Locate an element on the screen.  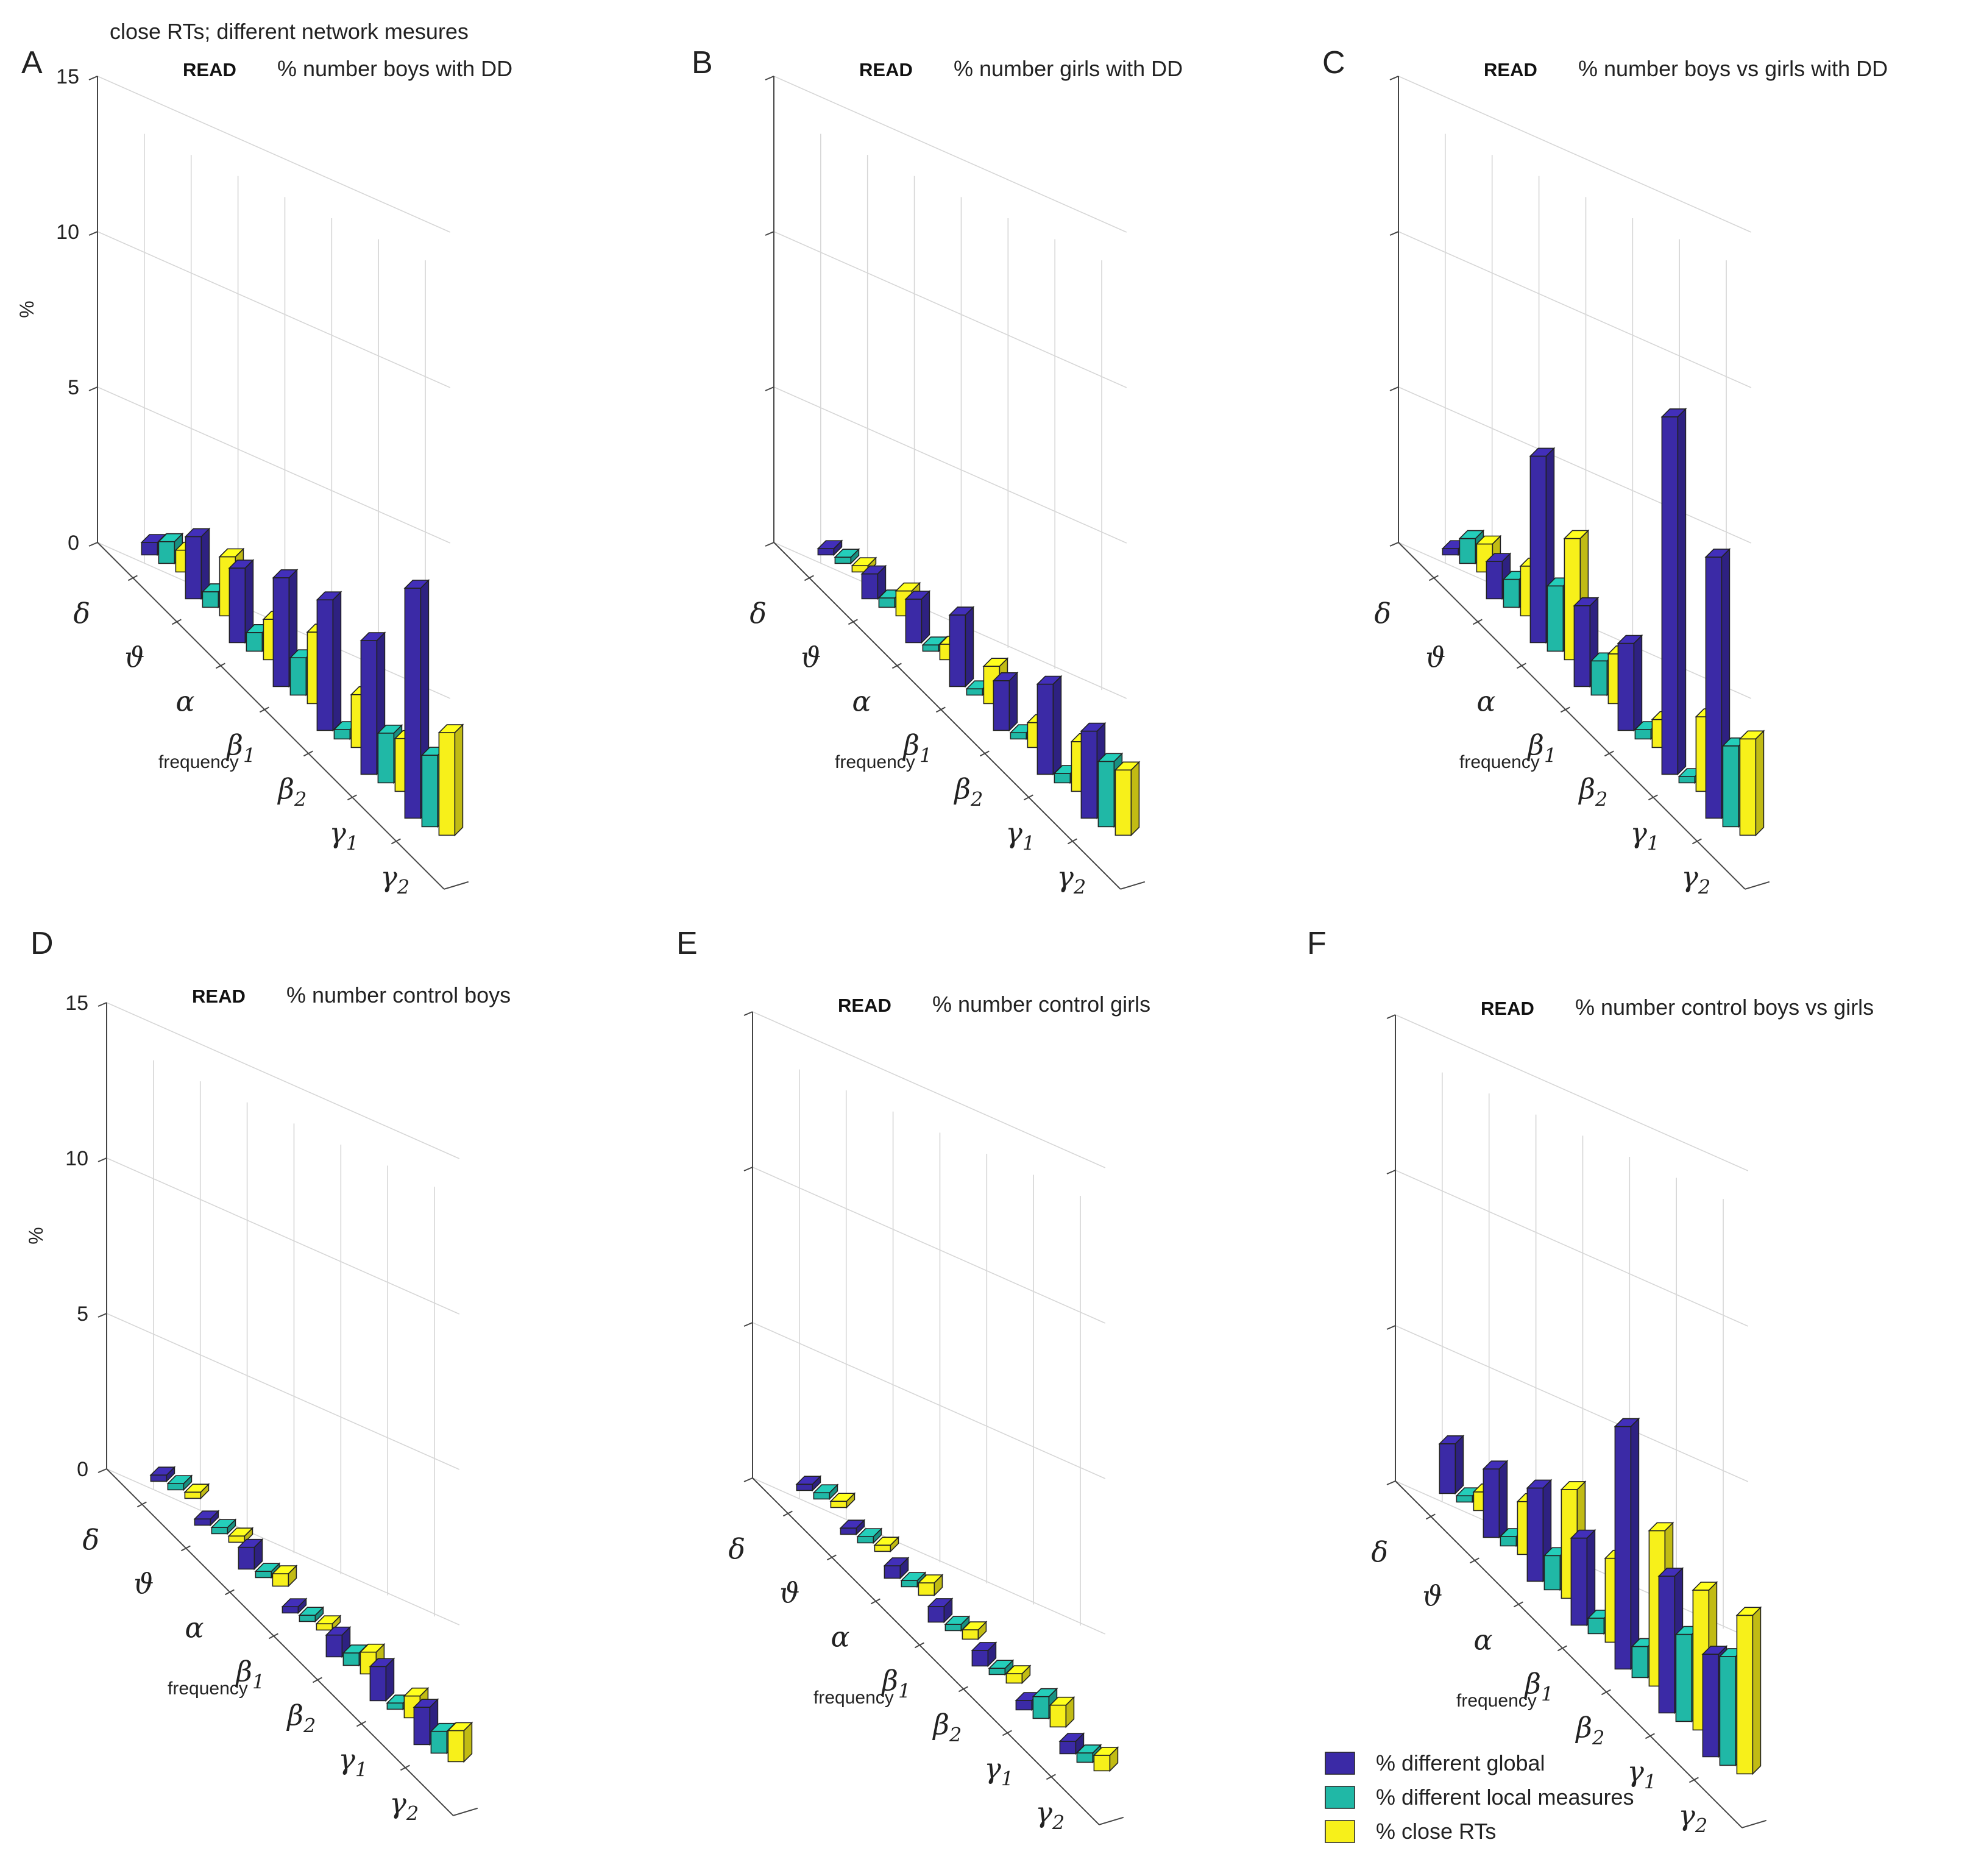
figure-header: close RTs; different network mesures is located at coordinates (289, 31).